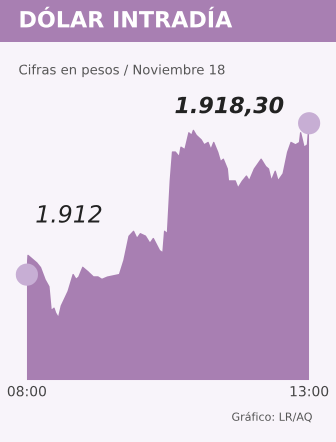 This screenshot has height=442, width=336. I want to click on annotation: Gráfico: LR/AQ, so click(272, 417).